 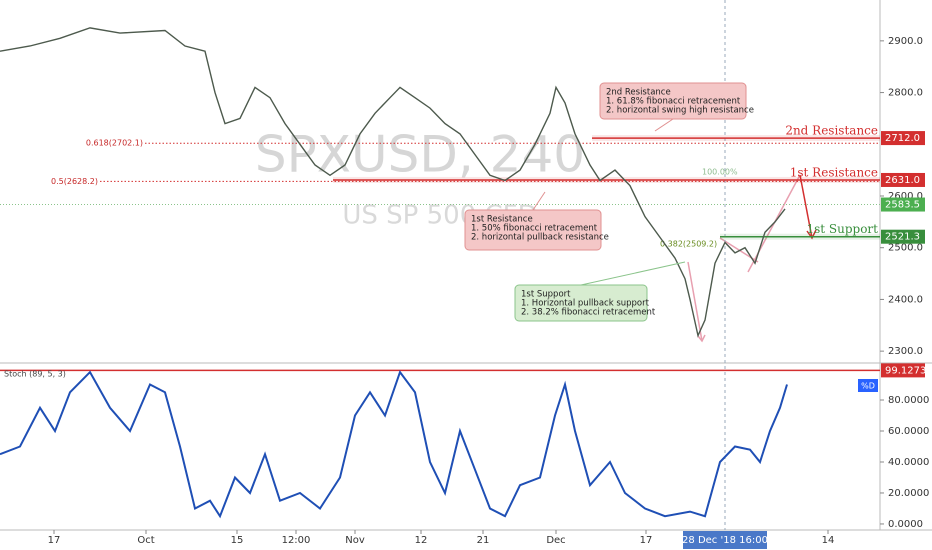 I want to click on crosshair-label: 28 Dec '18 16:00, so click(x=725, y=540).